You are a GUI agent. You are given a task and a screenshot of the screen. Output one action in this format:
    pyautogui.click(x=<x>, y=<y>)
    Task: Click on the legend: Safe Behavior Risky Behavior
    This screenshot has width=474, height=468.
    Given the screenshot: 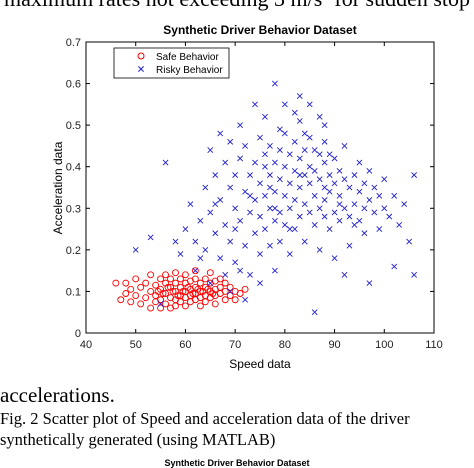 What is the action you would take?
    pyautogui.click(x=171, y=63)
    